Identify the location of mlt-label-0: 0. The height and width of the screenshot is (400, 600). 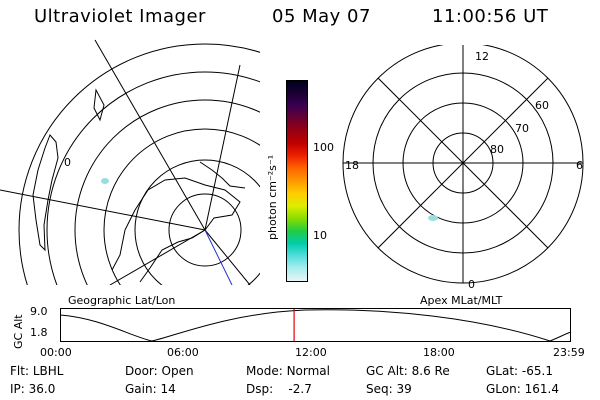
(471, 284).